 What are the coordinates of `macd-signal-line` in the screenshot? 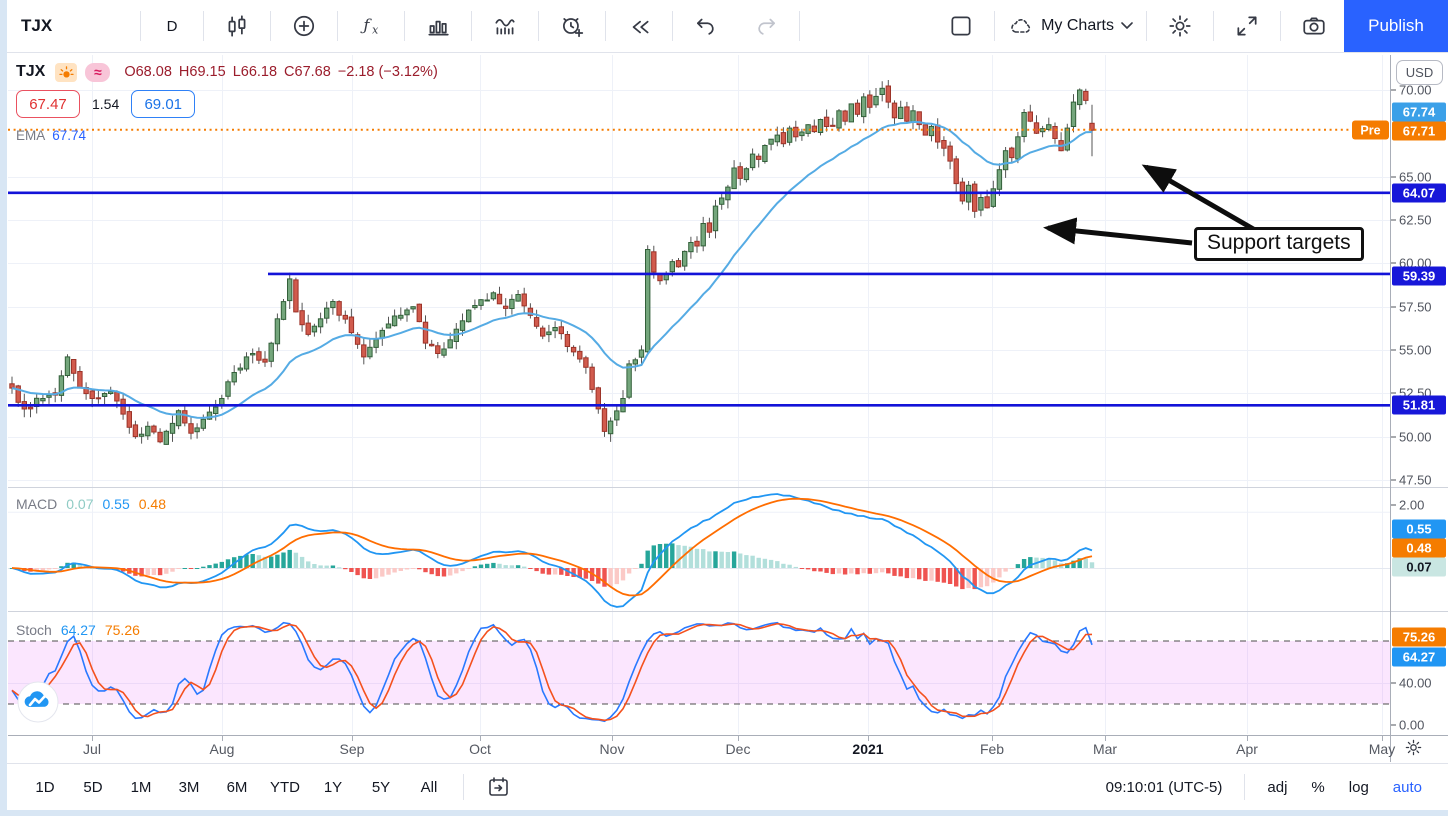 It's located at (552, 547).